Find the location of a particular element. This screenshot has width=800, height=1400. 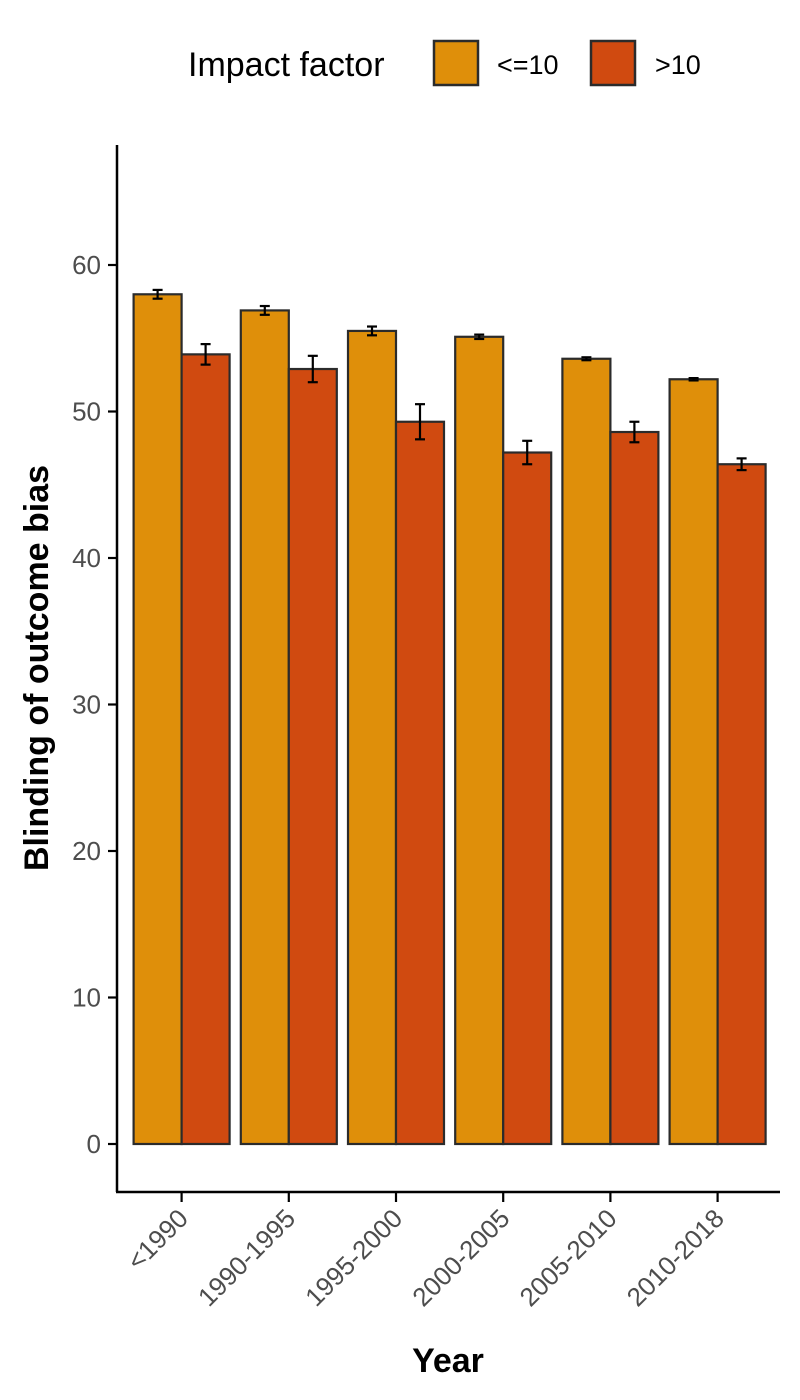

y-tick-label-30: 30 is located at coordinates (86, 705).